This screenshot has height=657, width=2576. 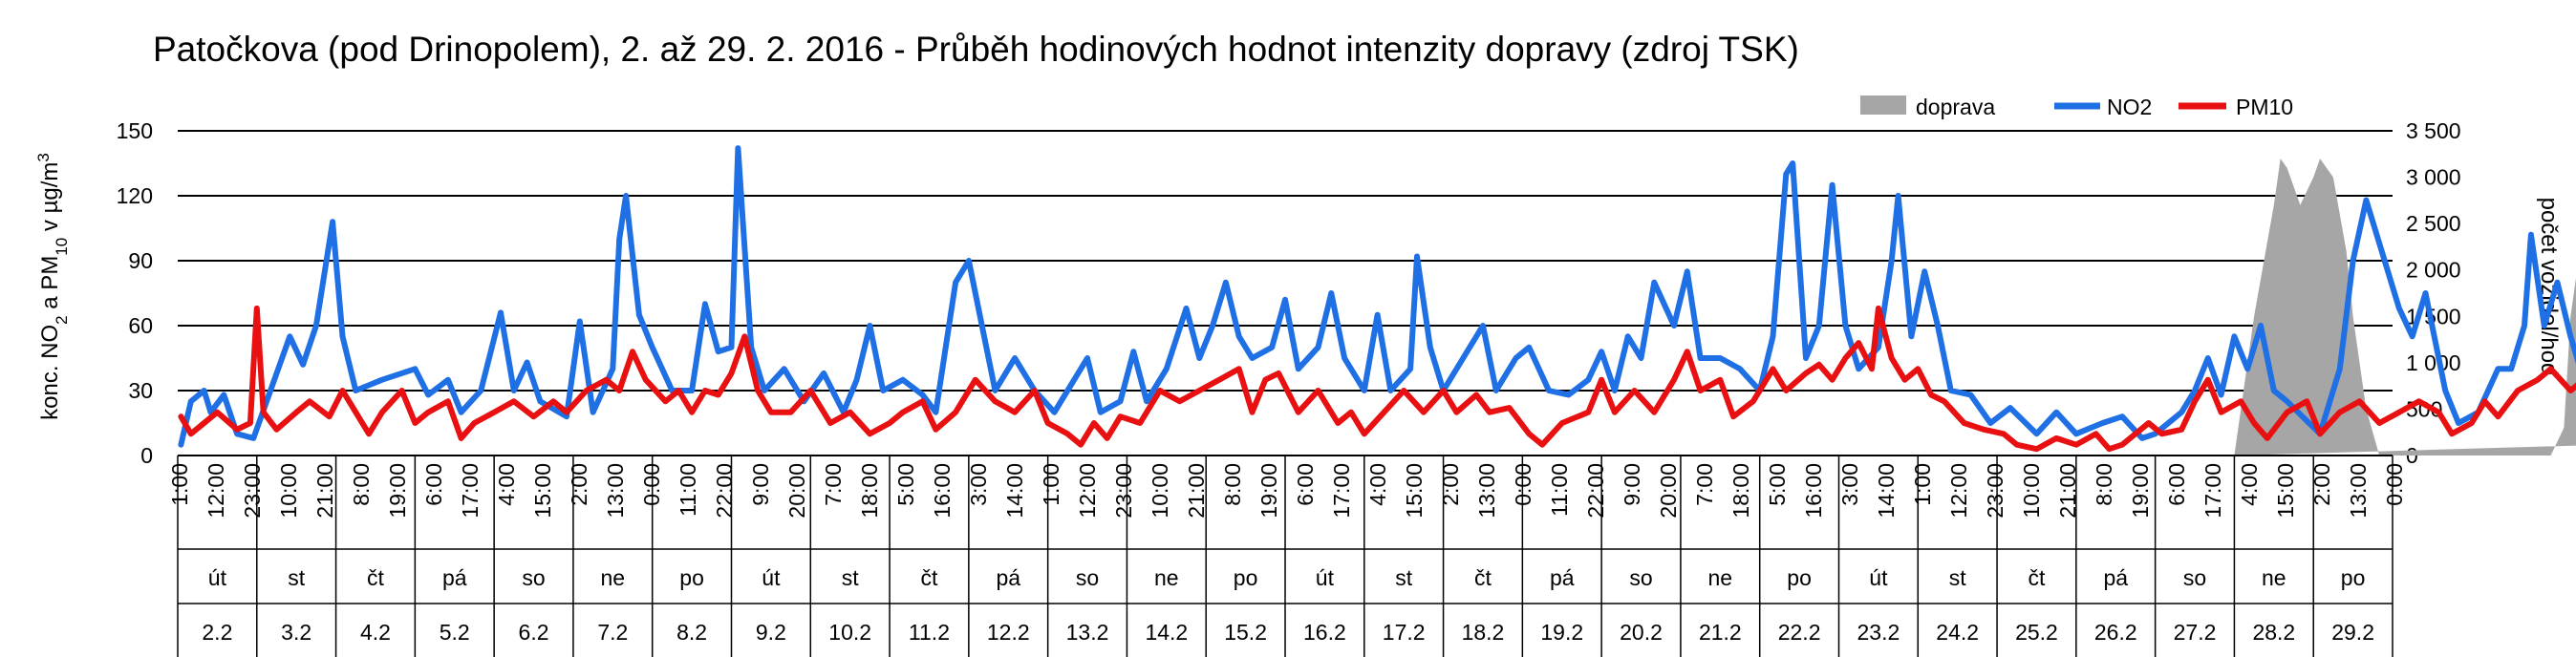 I want to click on right-tick-label: 3 500, so click(x=2433, y=130).